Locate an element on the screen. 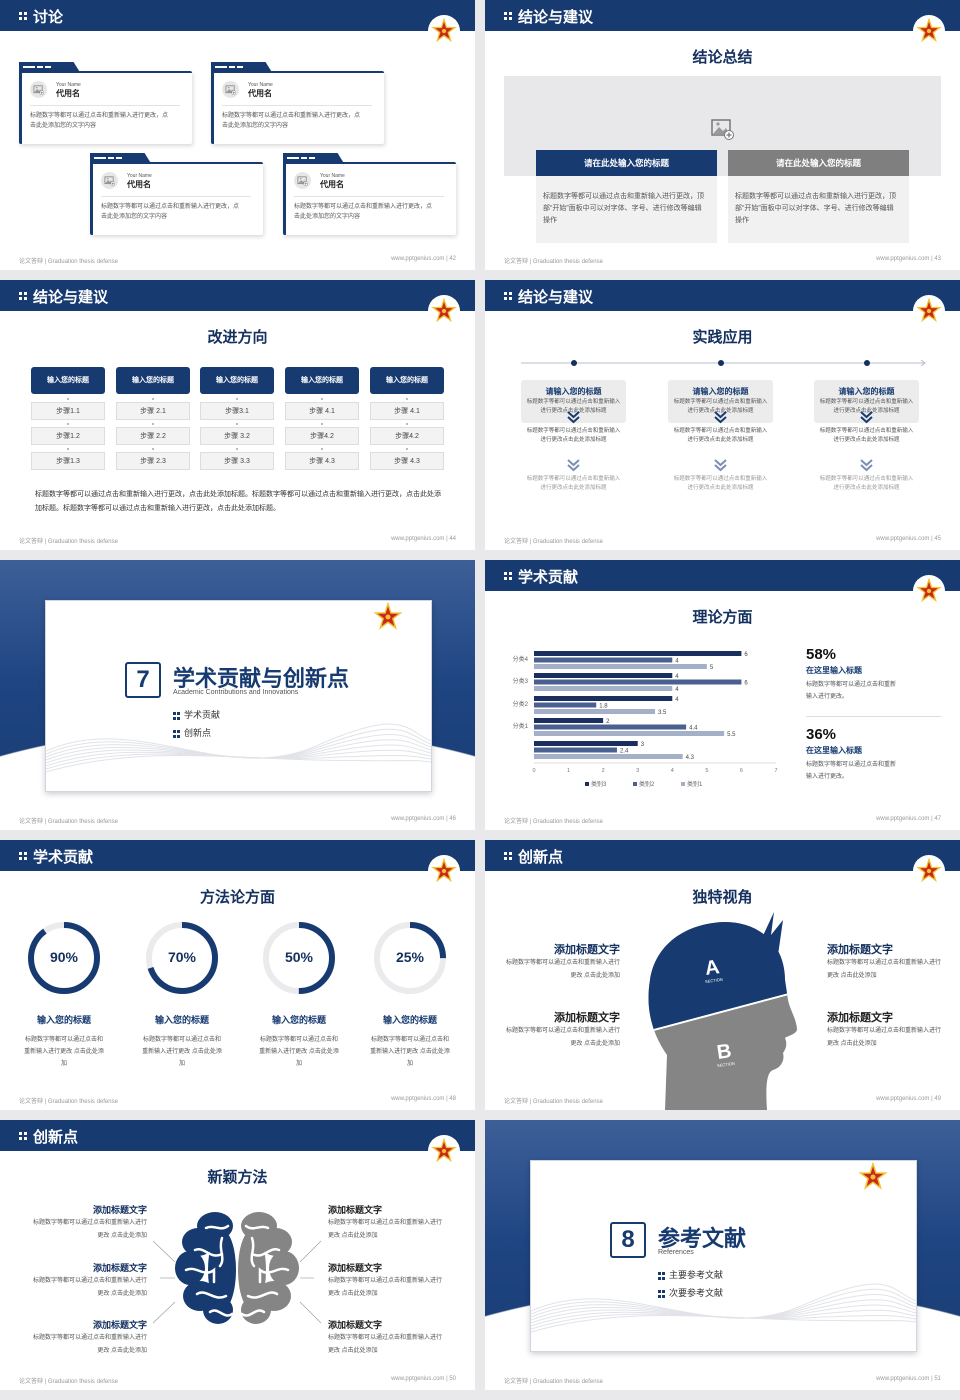 This screenshot has height=1400, width=960. section-bullet: 创新点 is located at coordinates (198, 733).